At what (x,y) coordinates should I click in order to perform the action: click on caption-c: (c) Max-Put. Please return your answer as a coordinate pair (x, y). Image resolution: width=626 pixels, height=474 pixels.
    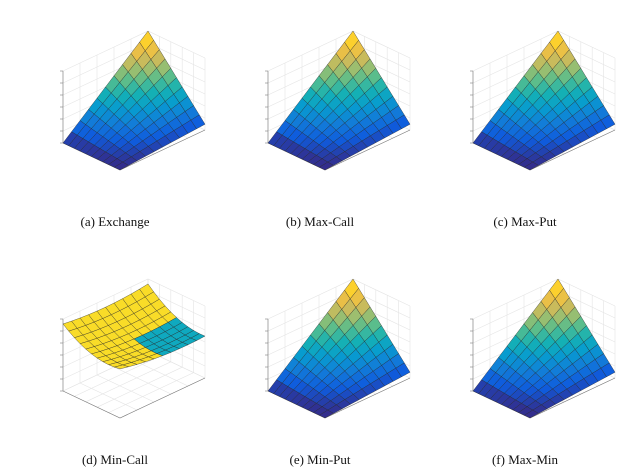
    Looking at the image, I should click on (525, 221).